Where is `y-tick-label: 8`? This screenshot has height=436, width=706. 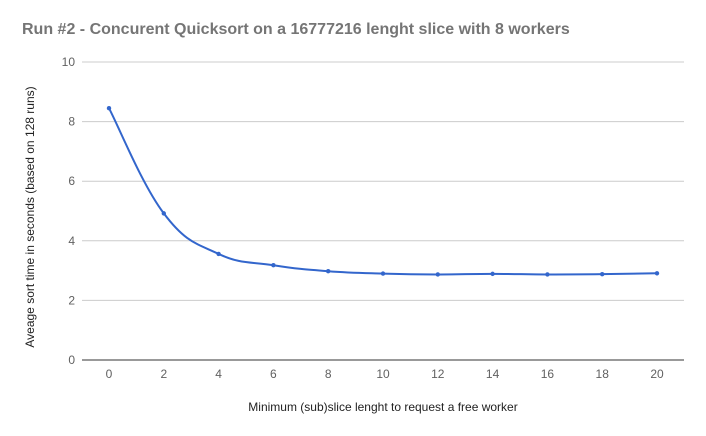
y-tick-label: 8 is located at coordinates (71, 122).